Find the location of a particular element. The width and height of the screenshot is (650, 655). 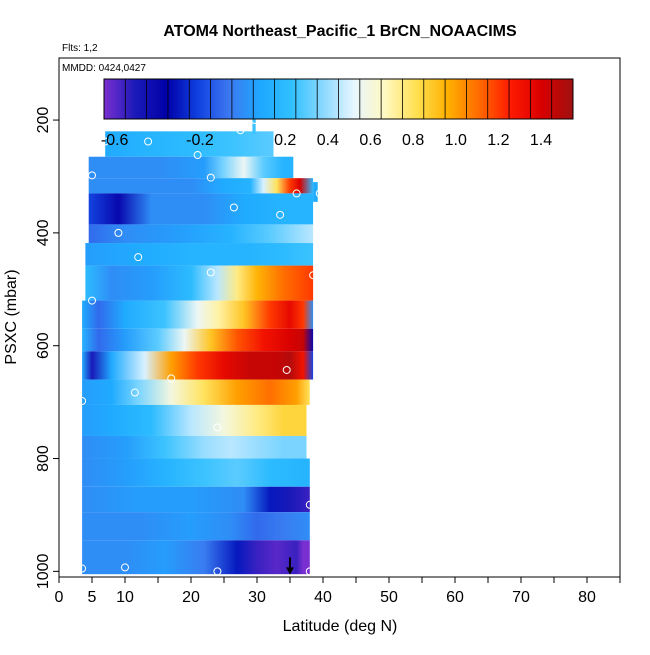

y-axis-label: PSXC (mbar) is located at coordinates (11, 316).